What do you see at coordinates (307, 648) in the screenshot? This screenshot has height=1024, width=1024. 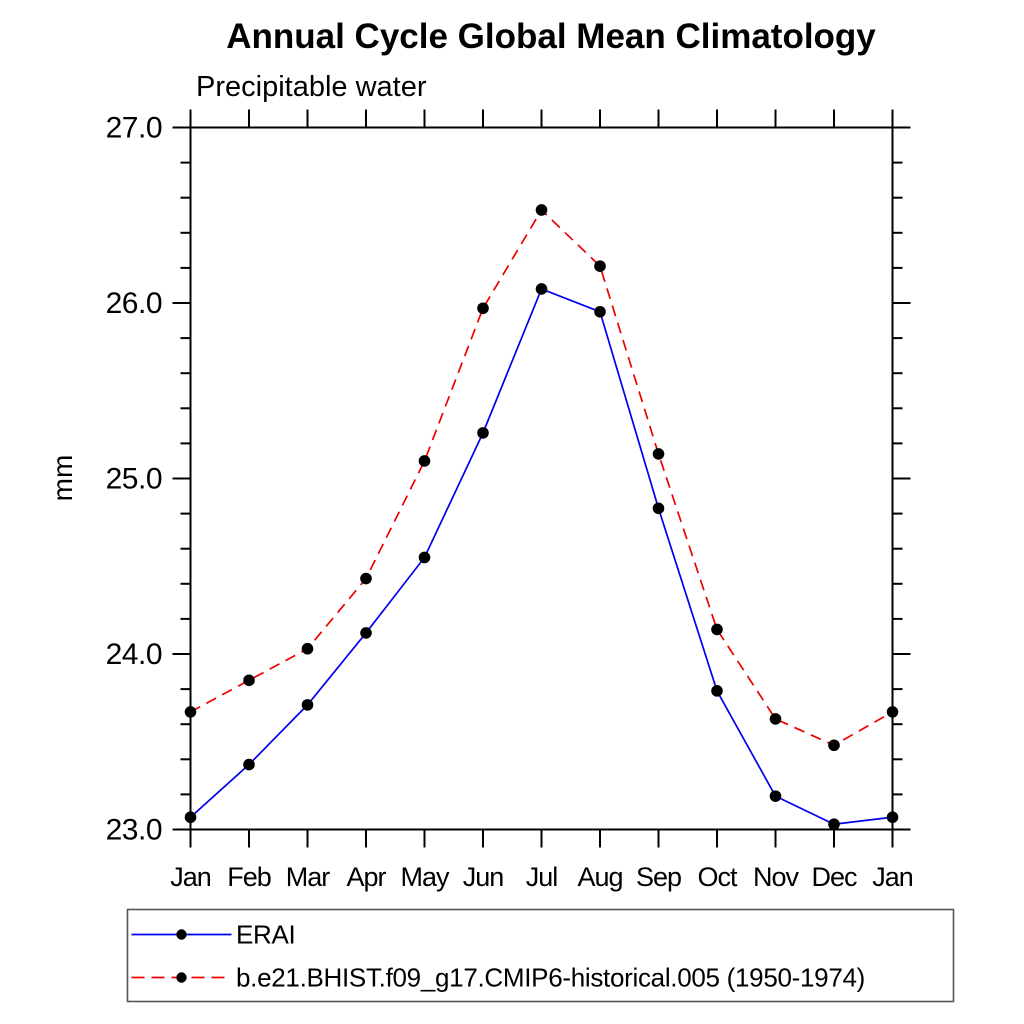 I see `data-point-s1-Mar` at bounding box center [307, 648].